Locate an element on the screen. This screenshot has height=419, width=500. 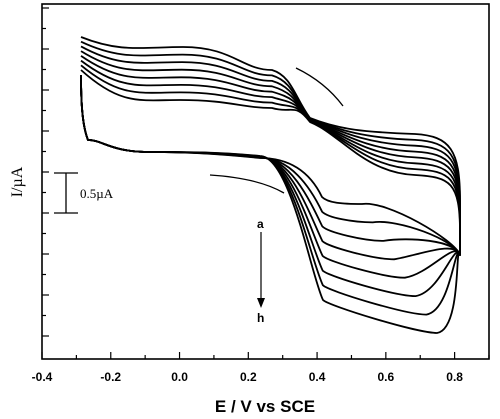
x-tick-label: -0.2 is located at coordinates (110, 377).